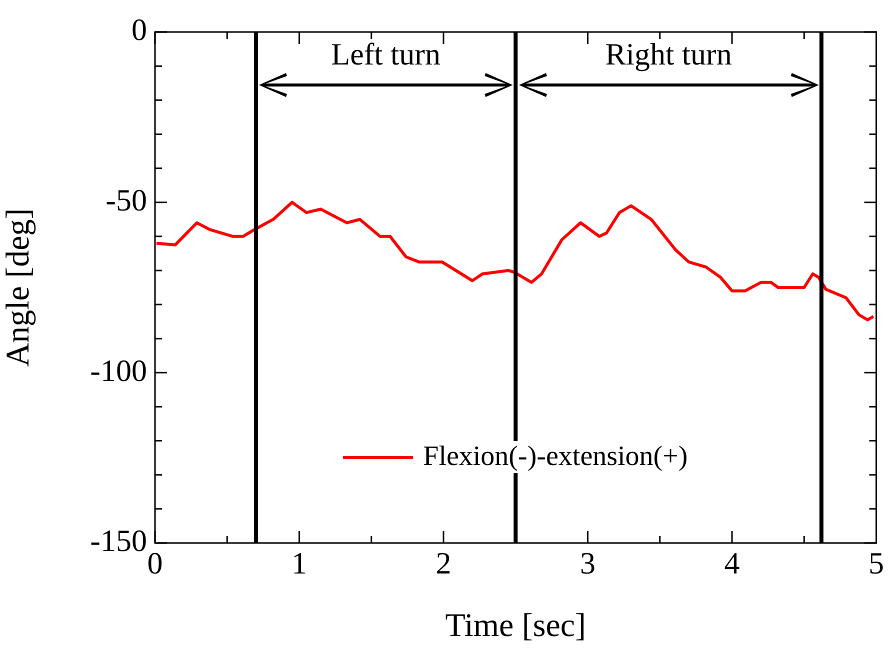  What do you see at coordinates (118, 540) in the screenshot?
I see `y-tick-label: -150` at bounding box center [118, 540].